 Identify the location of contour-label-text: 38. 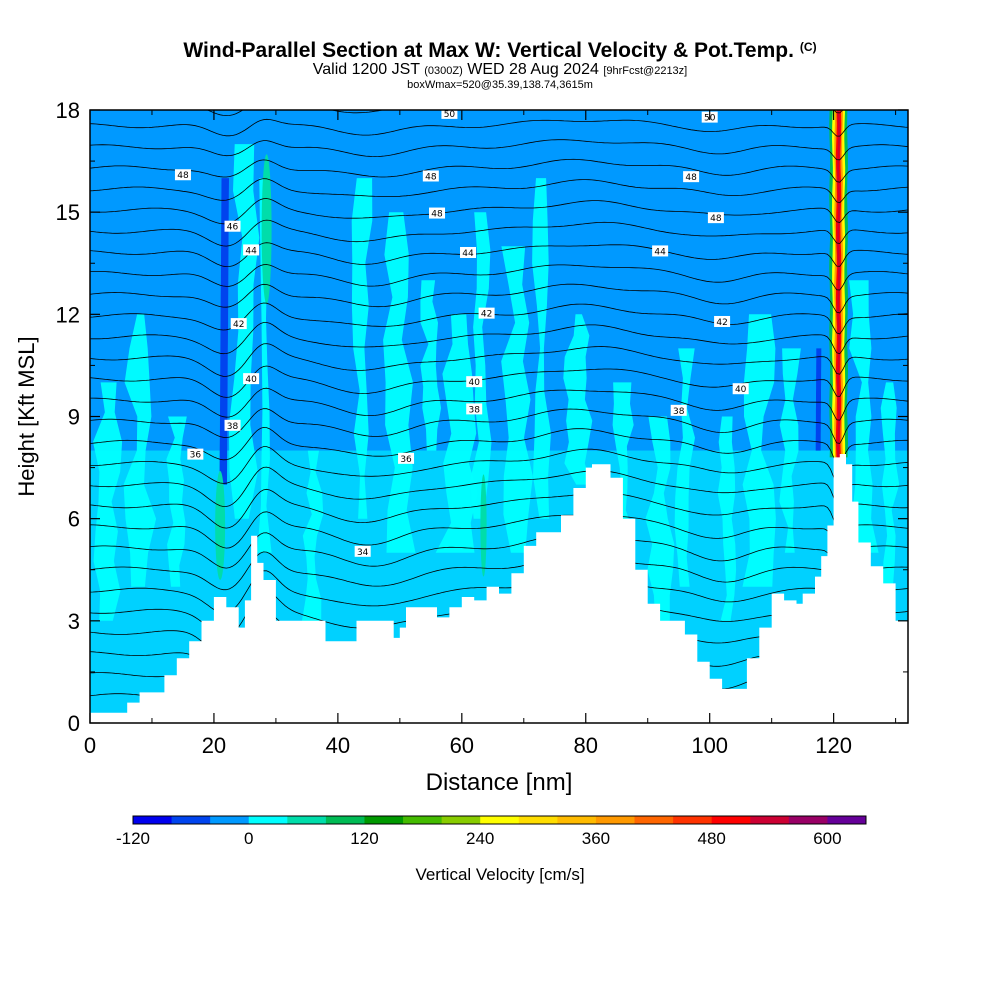
(474, 410).